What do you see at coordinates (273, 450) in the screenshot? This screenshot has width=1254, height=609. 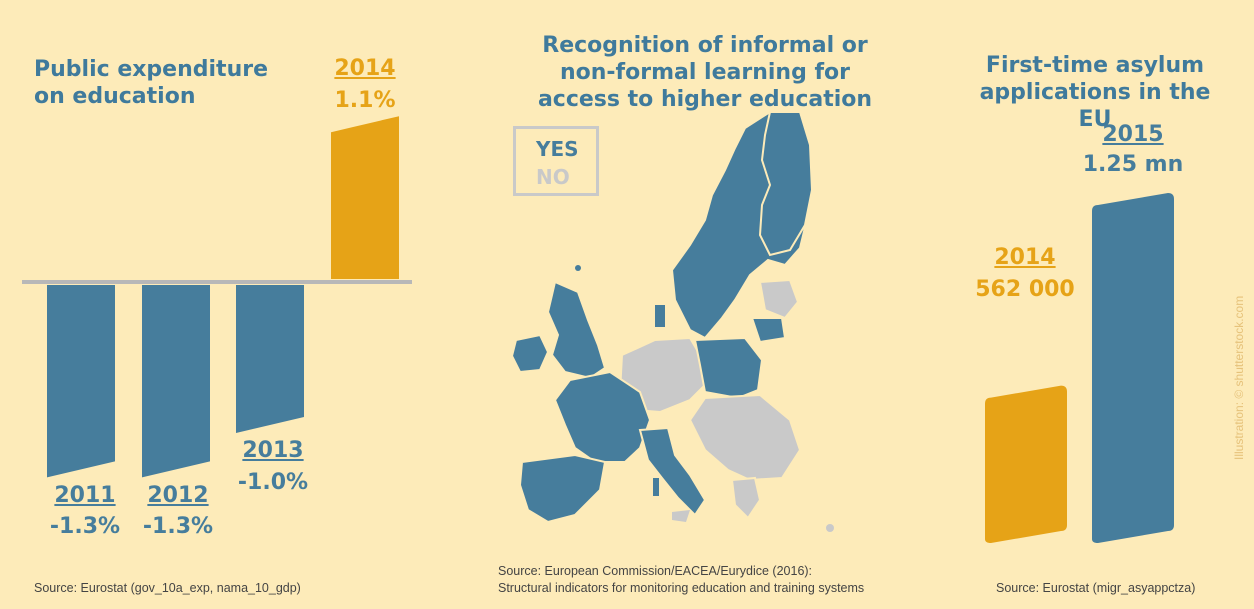 I see `bar-label-year-2013: 2013` at bounding box center [273, 450].